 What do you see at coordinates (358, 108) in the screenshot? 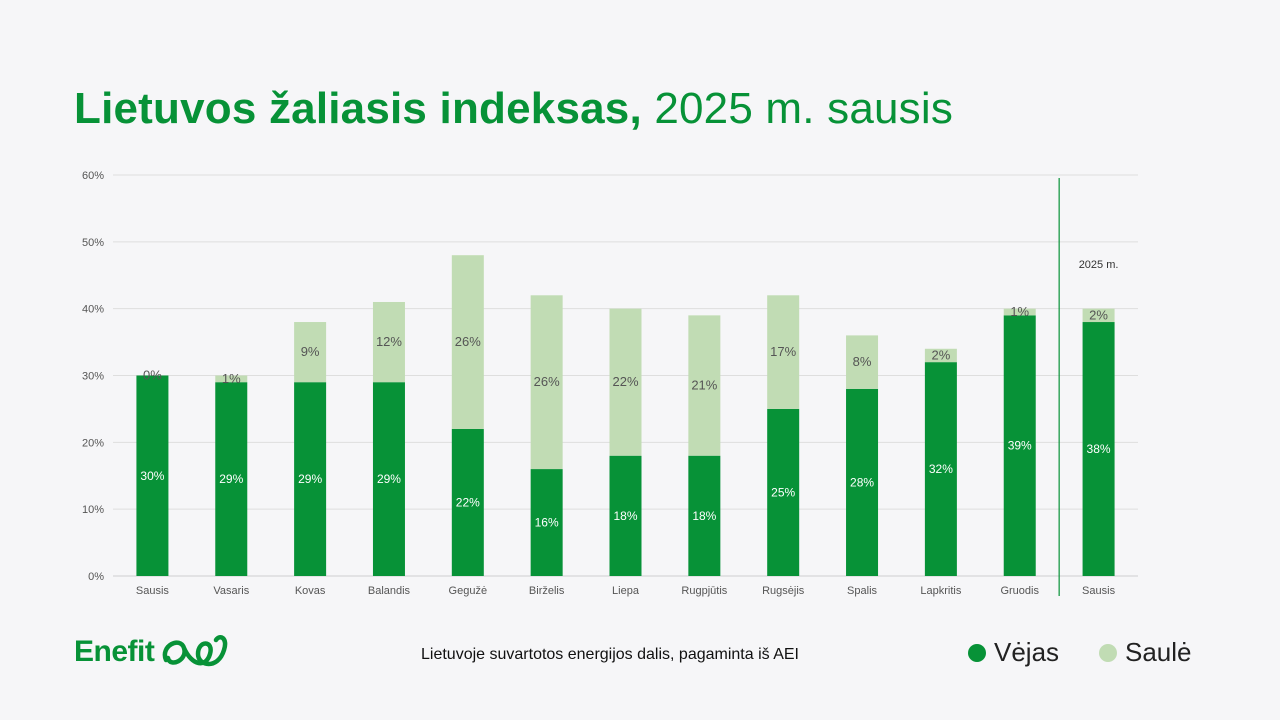
I see `title-bold: Lietuvos žaliasis indeksas,` at bounding box center [358, 108].